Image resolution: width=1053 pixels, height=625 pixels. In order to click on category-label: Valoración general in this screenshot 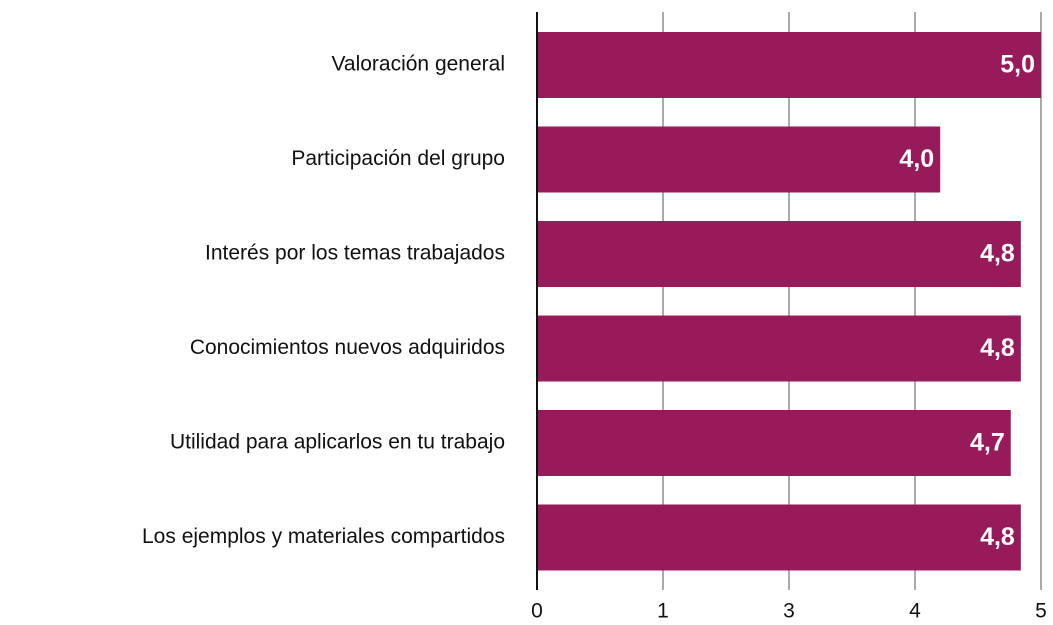, I will do `click(418, 64)`.